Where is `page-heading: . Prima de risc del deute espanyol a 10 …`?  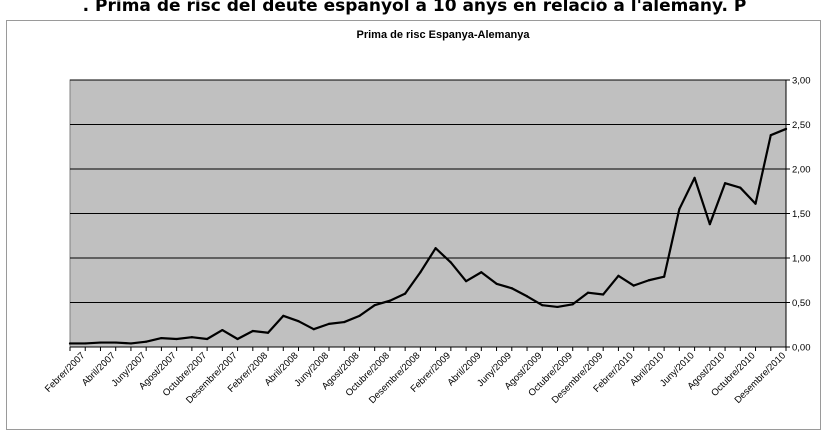
page-heading: . Prima de risc del deute espanyol a 10 … is located at coordinates (414, 8).